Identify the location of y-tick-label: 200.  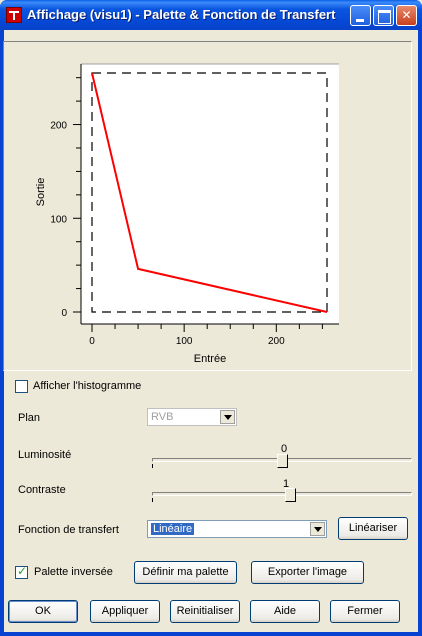
(58, 126).